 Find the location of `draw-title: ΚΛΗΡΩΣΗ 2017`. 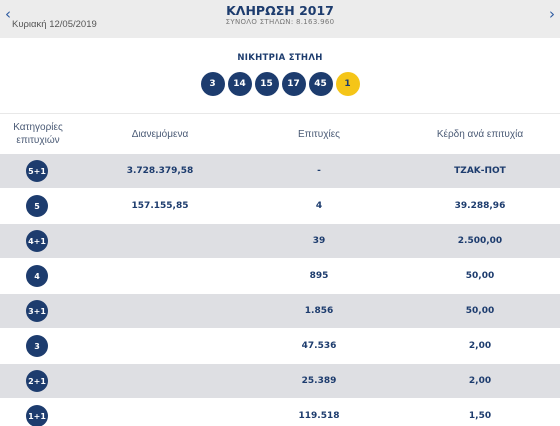

draw-title: ΚΛΗΡΩΣΗ 2017 is located at coordinates (280, 10).